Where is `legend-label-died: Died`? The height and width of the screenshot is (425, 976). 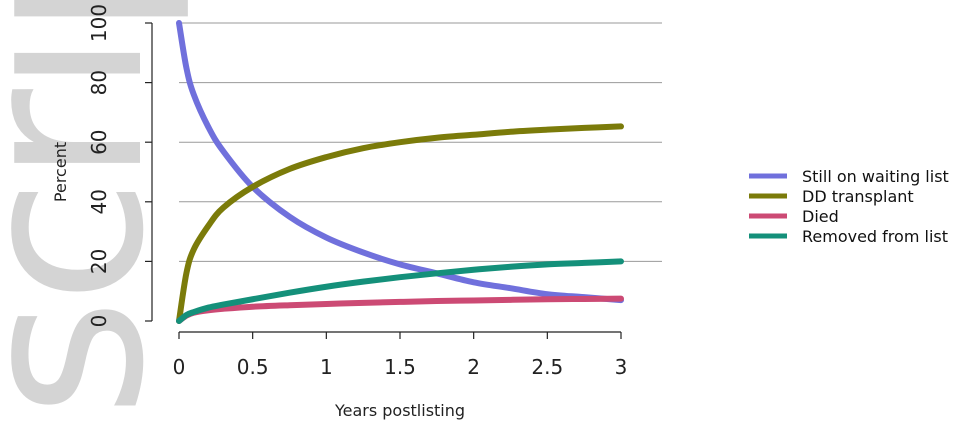 legend-label-died: Died is located at coordinates (820, 216).